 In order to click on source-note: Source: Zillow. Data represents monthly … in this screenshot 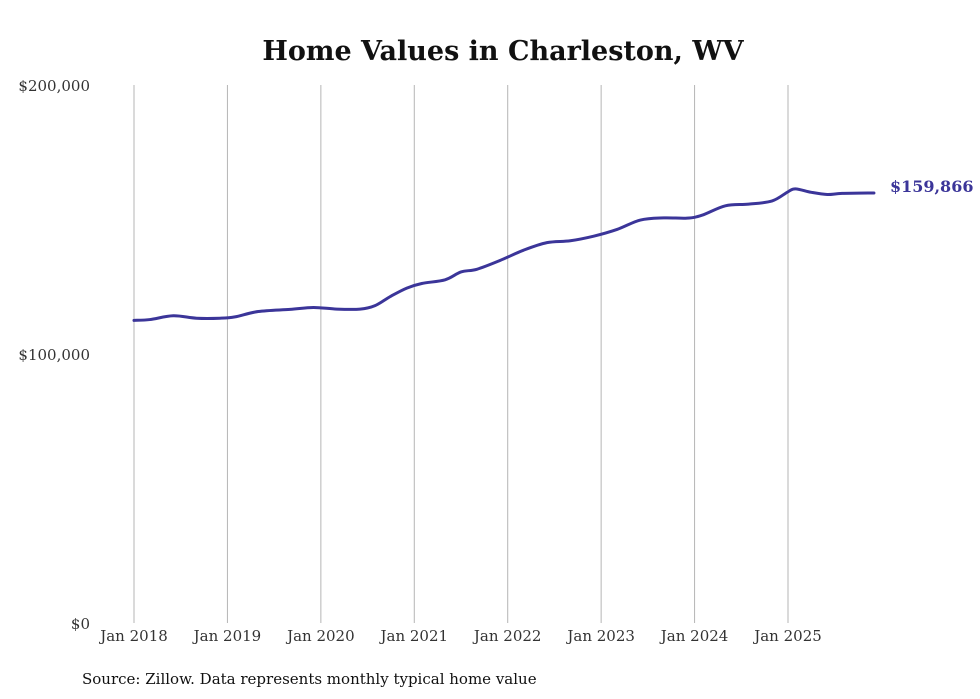, I will do `click(309, 679)`.